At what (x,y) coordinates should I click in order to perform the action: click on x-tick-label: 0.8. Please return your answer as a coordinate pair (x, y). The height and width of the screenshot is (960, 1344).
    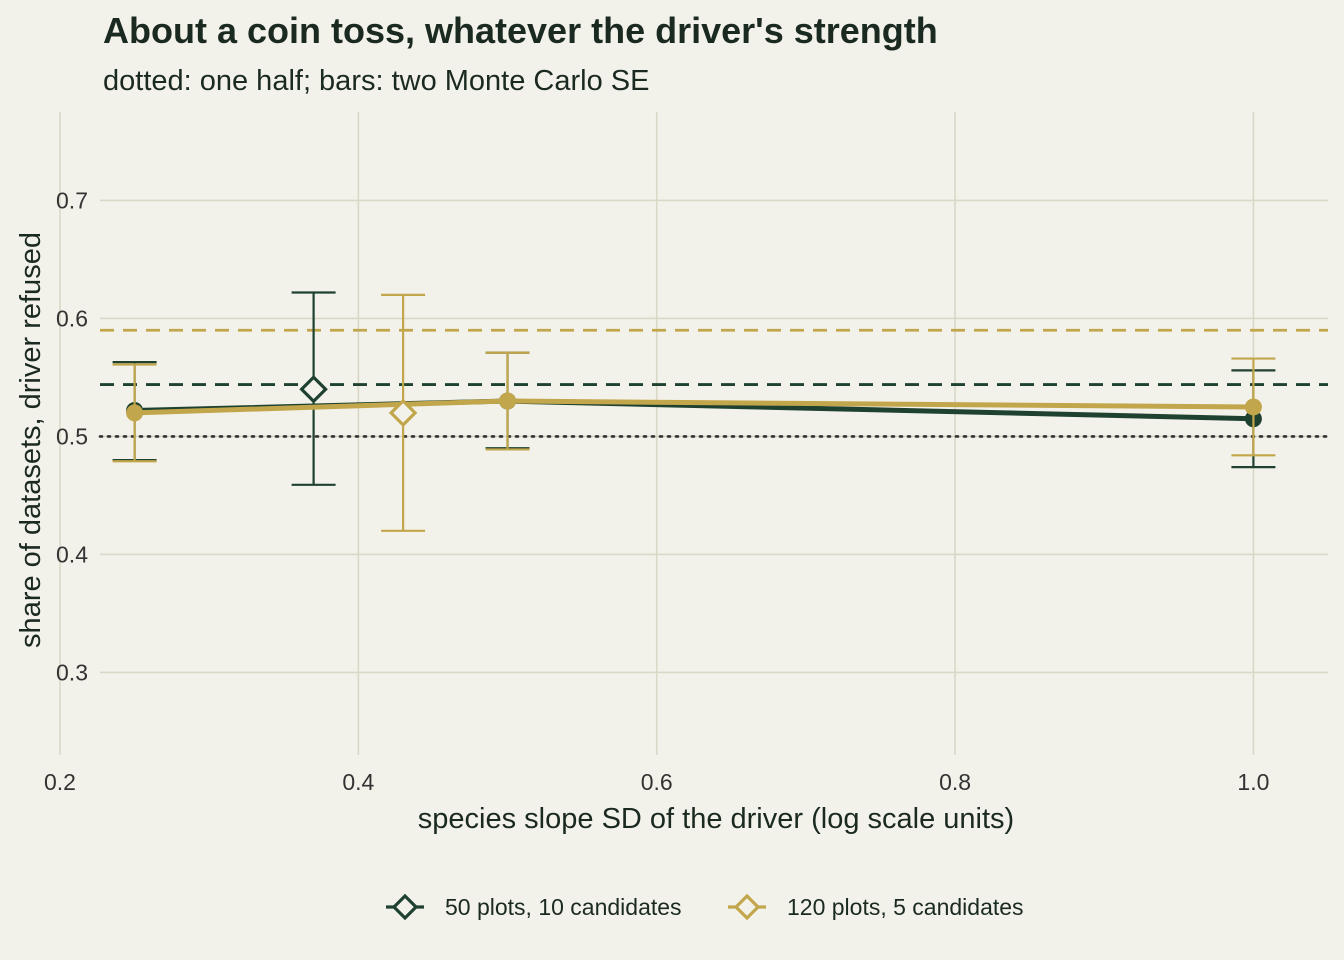
    Looking at the image, I should click on (955, 782).